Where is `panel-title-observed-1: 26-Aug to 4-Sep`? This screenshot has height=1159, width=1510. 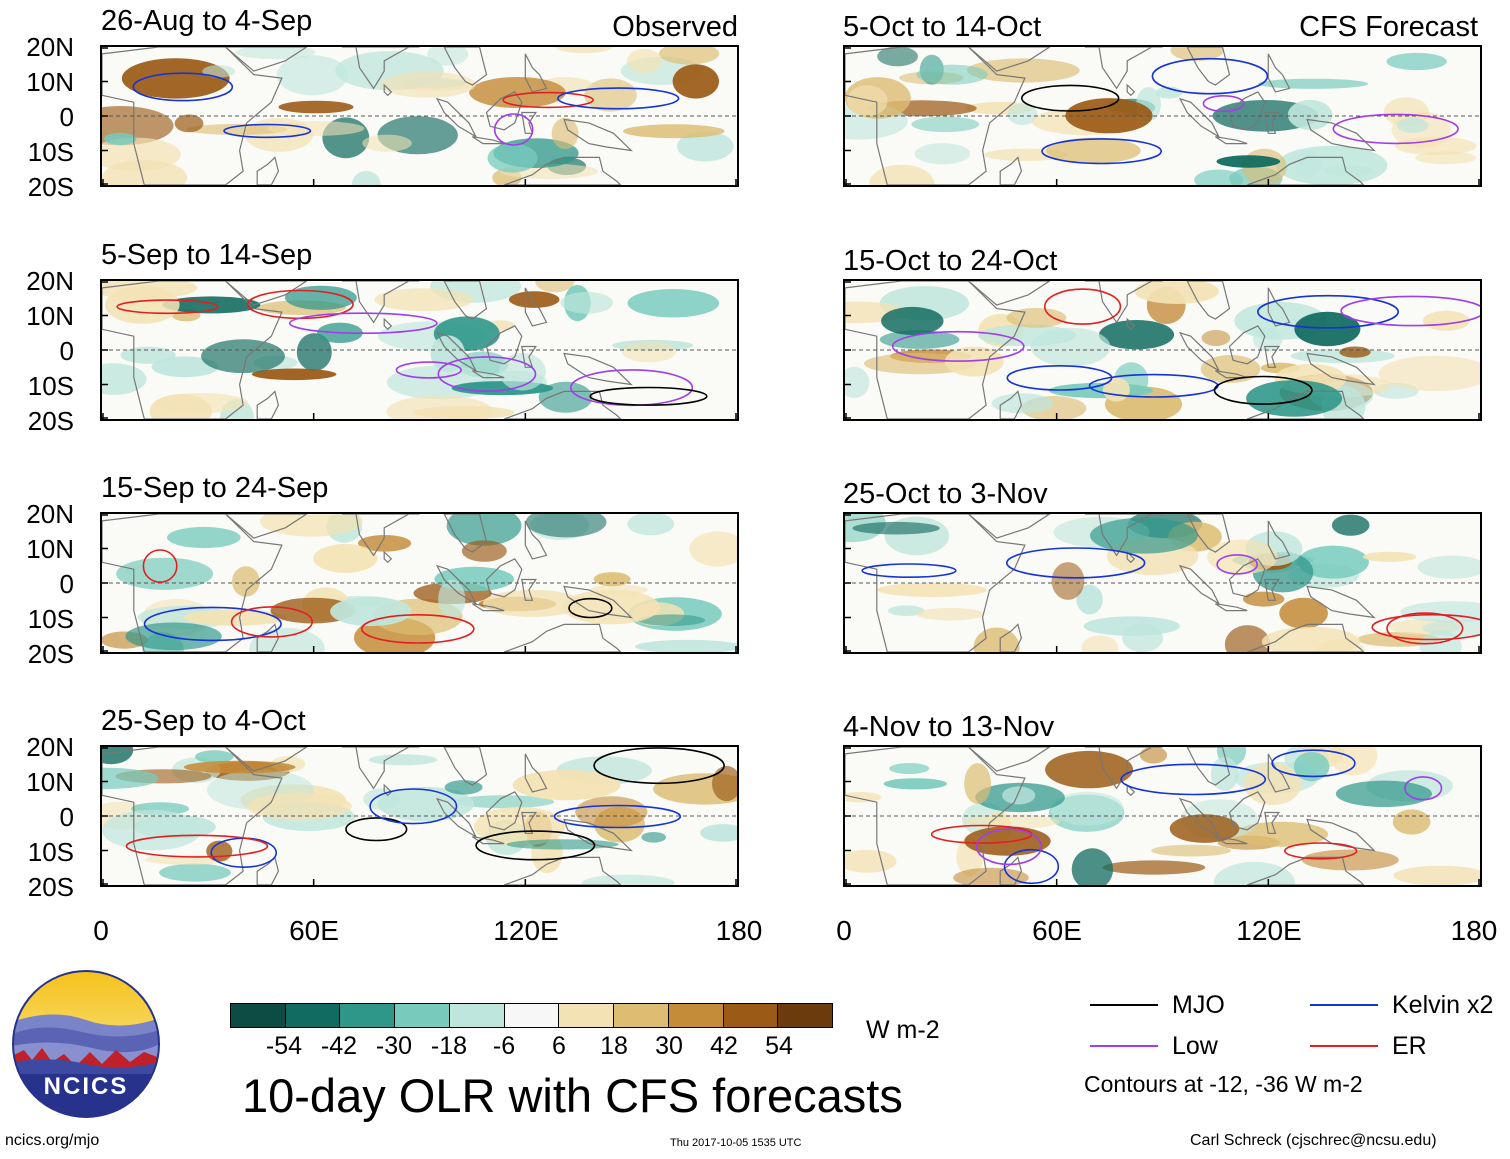
panel-title-observed-1: 26-Aug to 4-Sep is located at coordinates (207, 21).